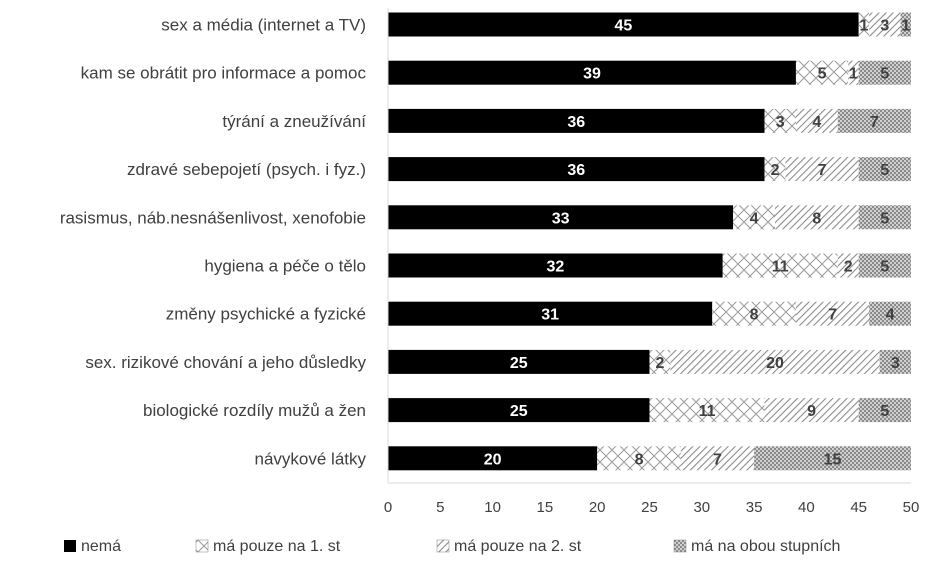 Image resolution: width=926 pixels, height=564 pixels. What do you see at coordinates (492, 507) in the screenshot?
I see `x-tick-label: 10` at bounding box center [492, 507].